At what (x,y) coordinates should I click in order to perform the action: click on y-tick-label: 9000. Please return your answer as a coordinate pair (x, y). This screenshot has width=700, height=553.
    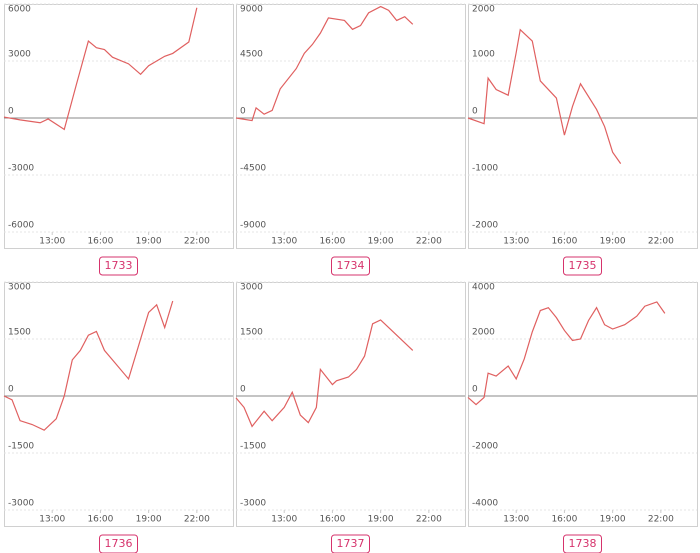
    Looking at the image, I should click on (251, 10).